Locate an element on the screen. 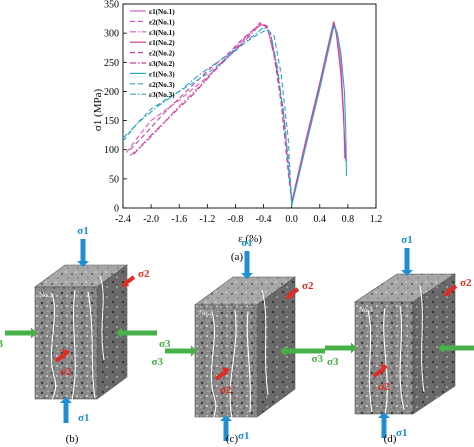 This screenshot has width=474, height=447. legend-entry: ε2(No.2) is located at coordinates (162, 54).